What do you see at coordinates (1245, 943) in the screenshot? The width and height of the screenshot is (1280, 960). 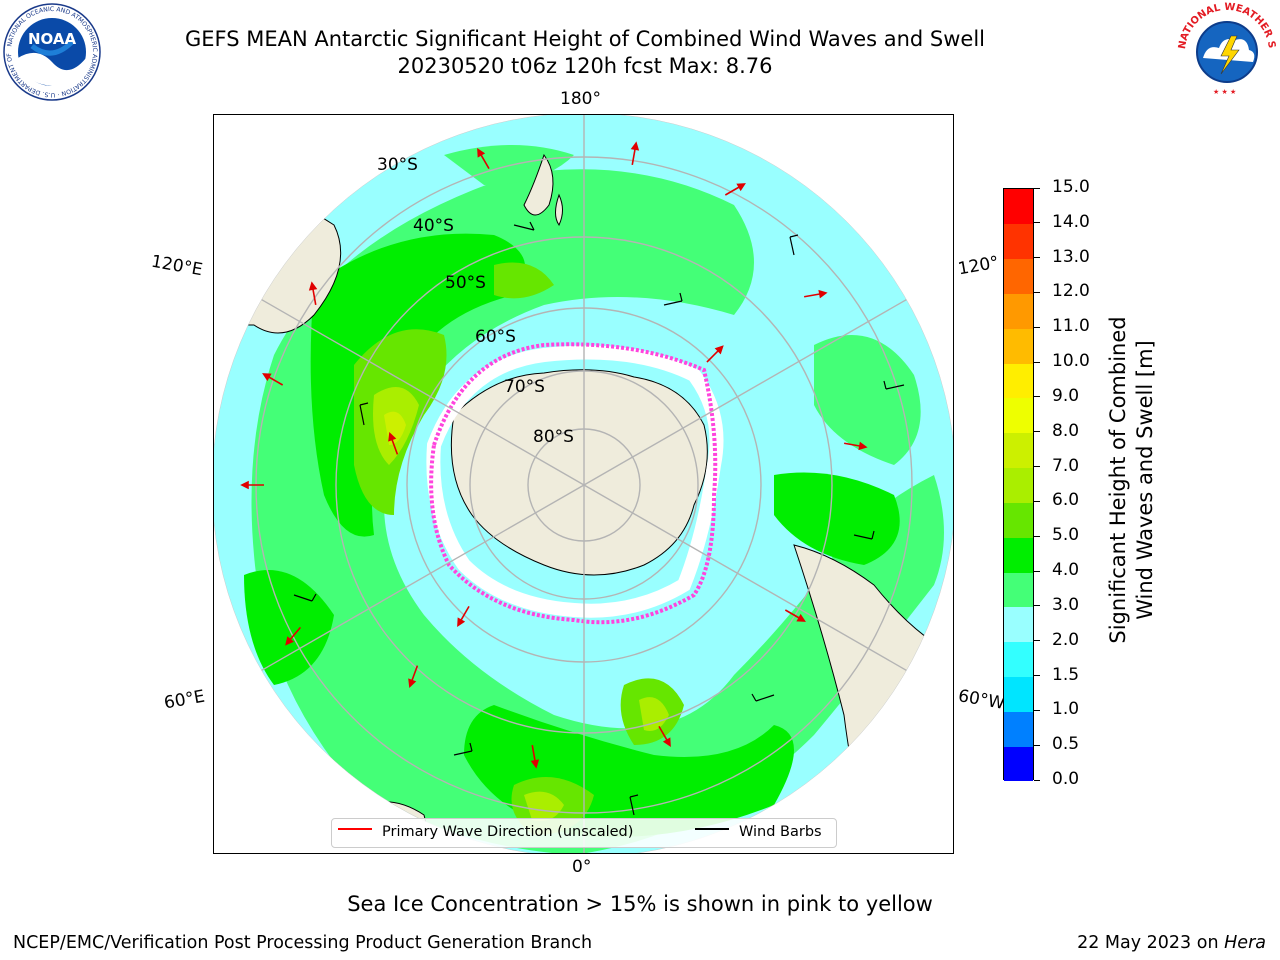 I see `footer-host: Hera` at bounding box center [1245, 943].